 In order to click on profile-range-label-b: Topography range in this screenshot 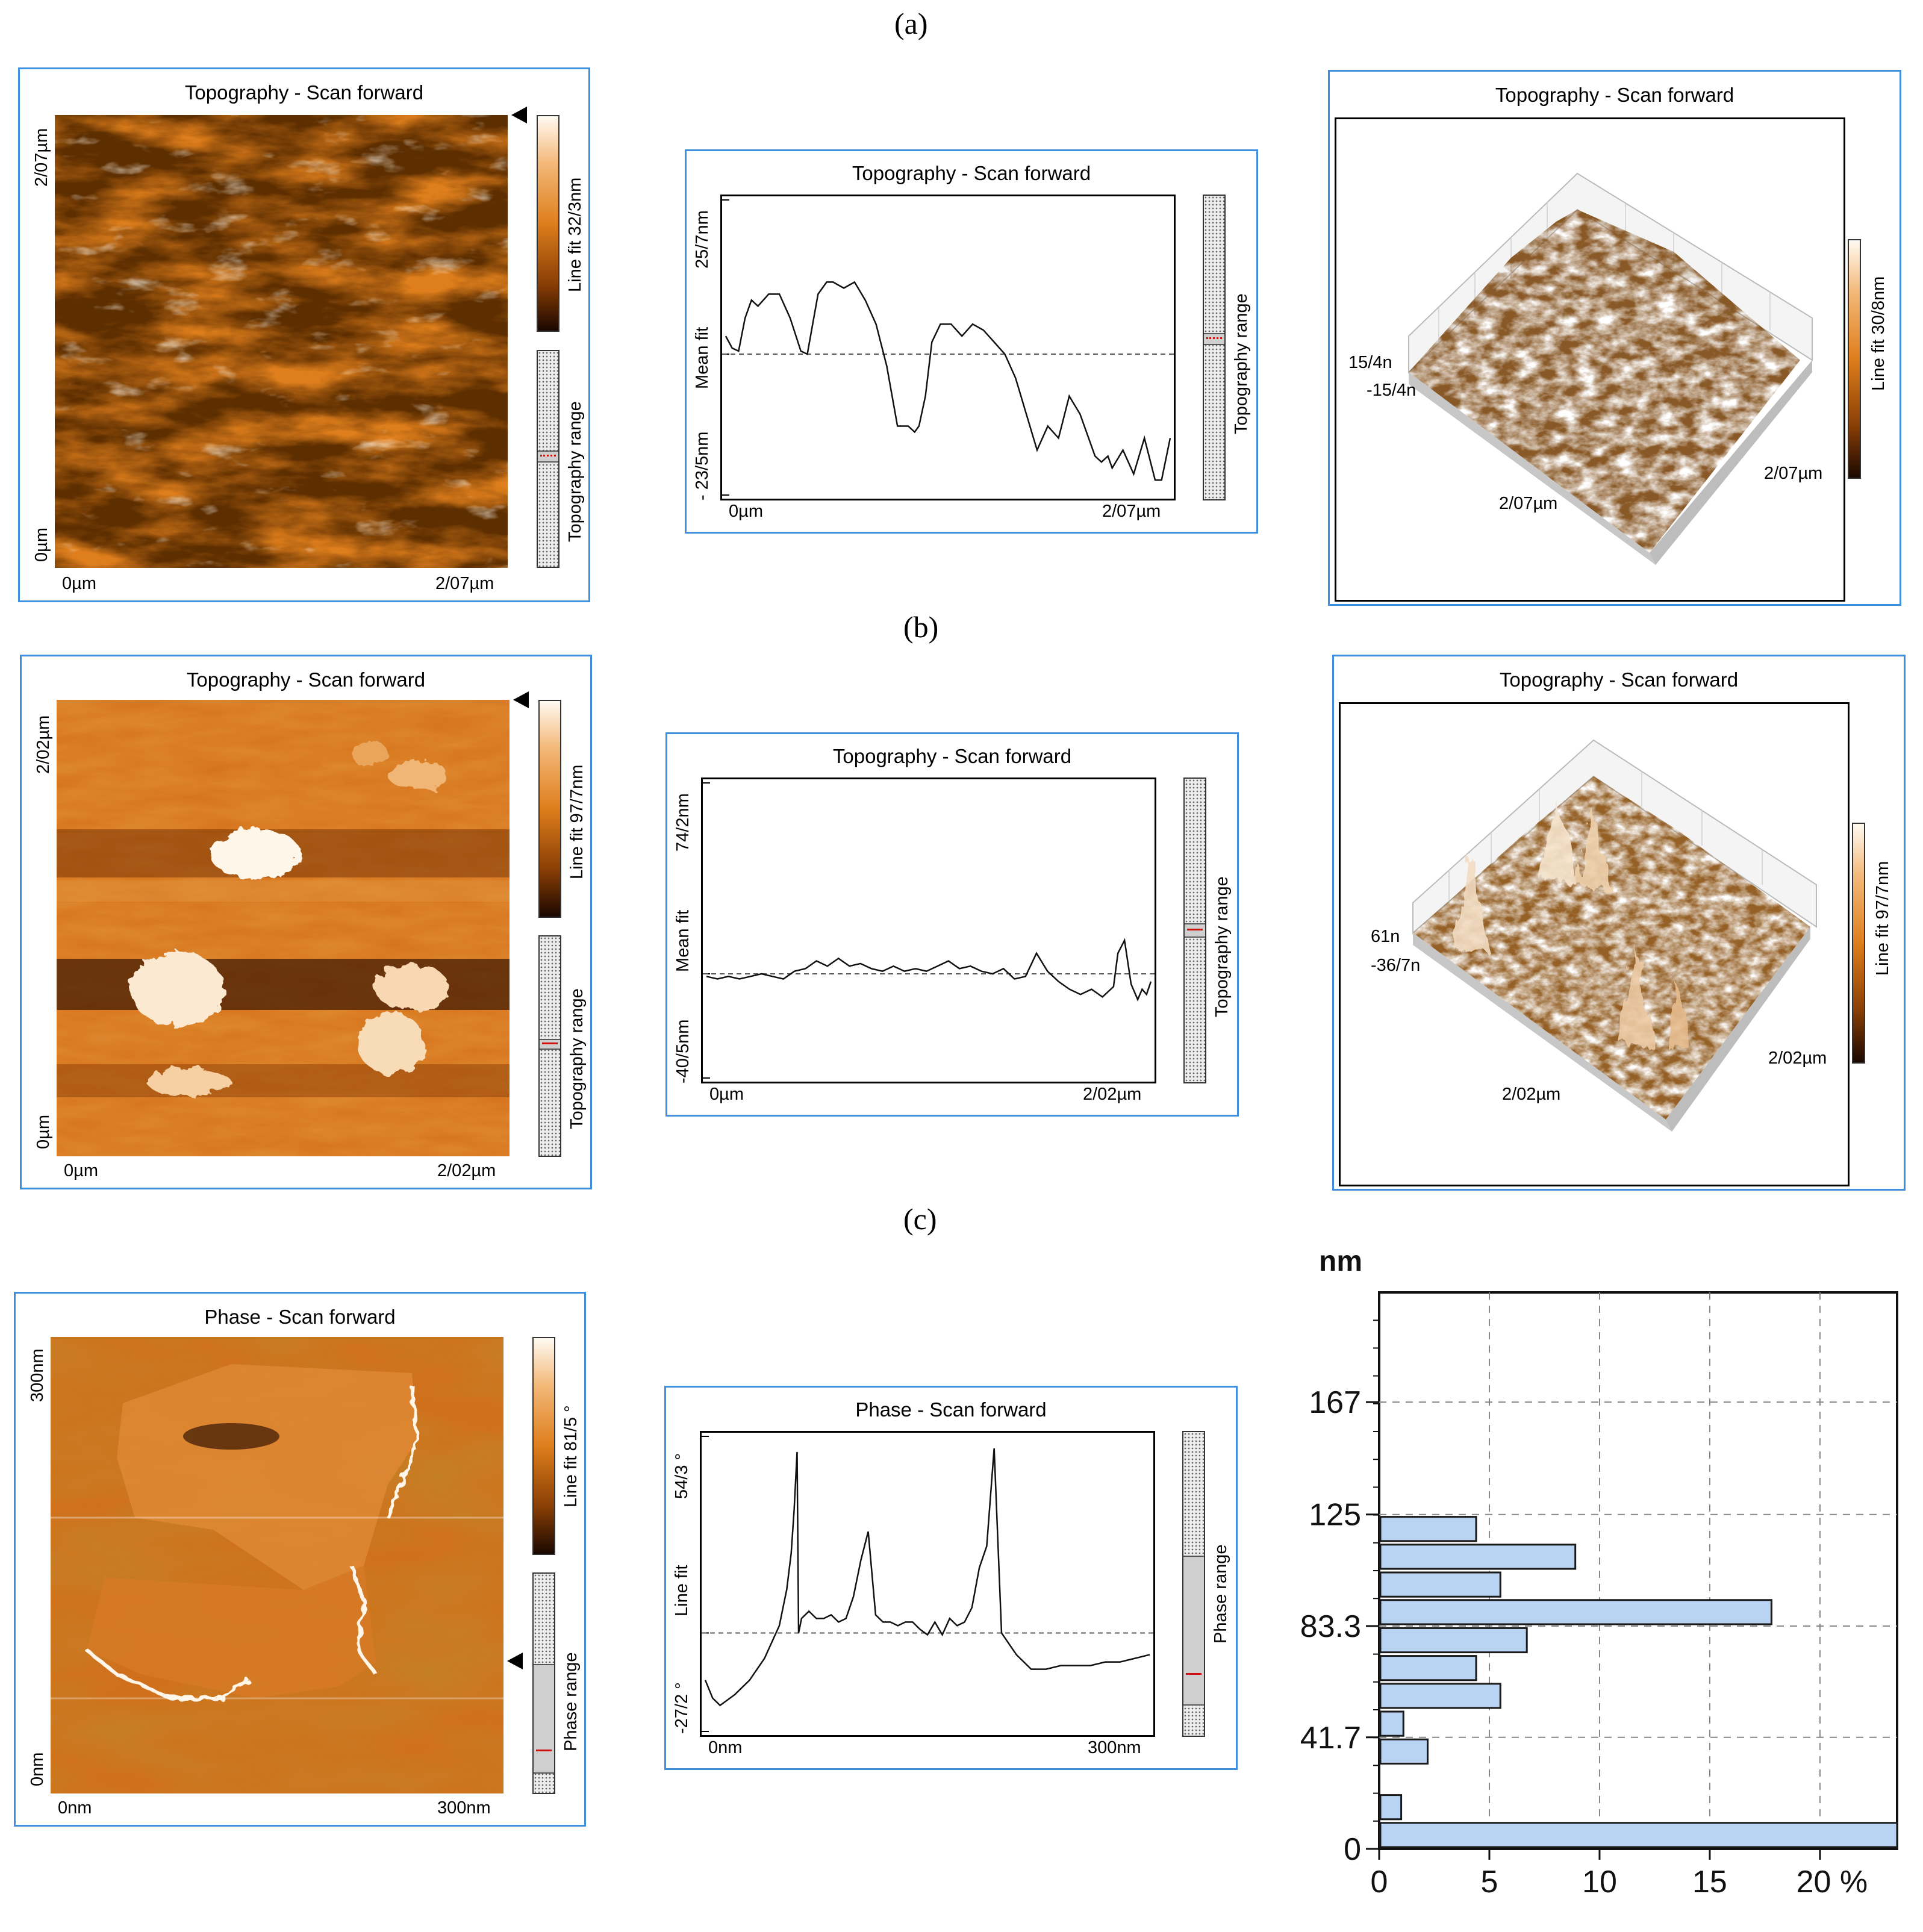, I will do `click(1222, 946)`.